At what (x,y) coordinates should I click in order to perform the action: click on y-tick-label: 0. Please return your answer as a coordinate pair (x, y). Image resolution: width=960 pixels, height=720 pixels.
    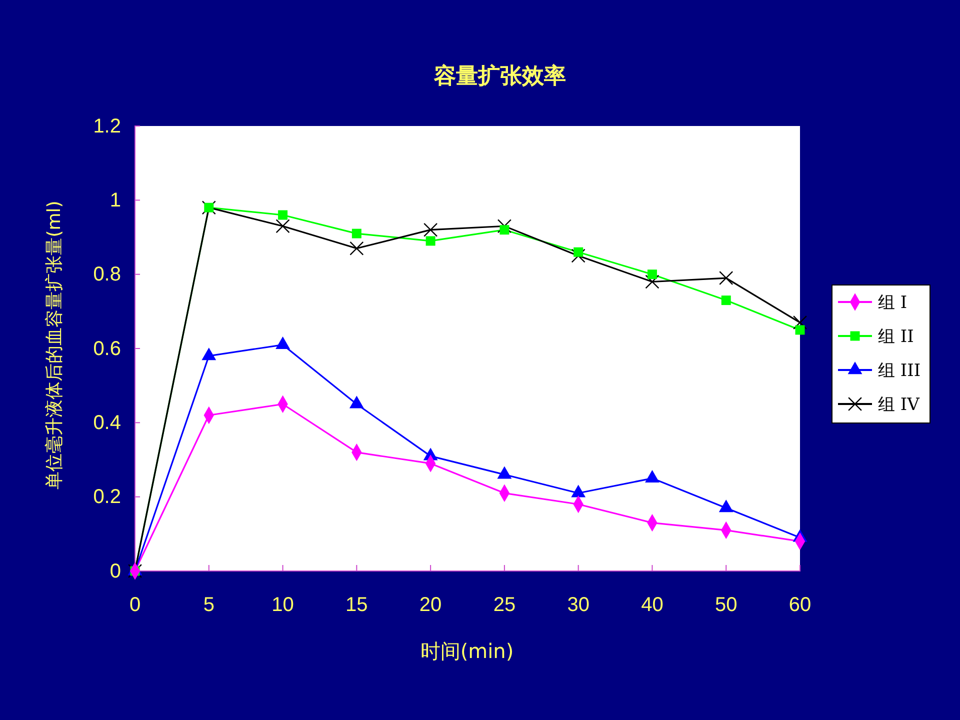
    Looking at the image, I should click on (115, 571).